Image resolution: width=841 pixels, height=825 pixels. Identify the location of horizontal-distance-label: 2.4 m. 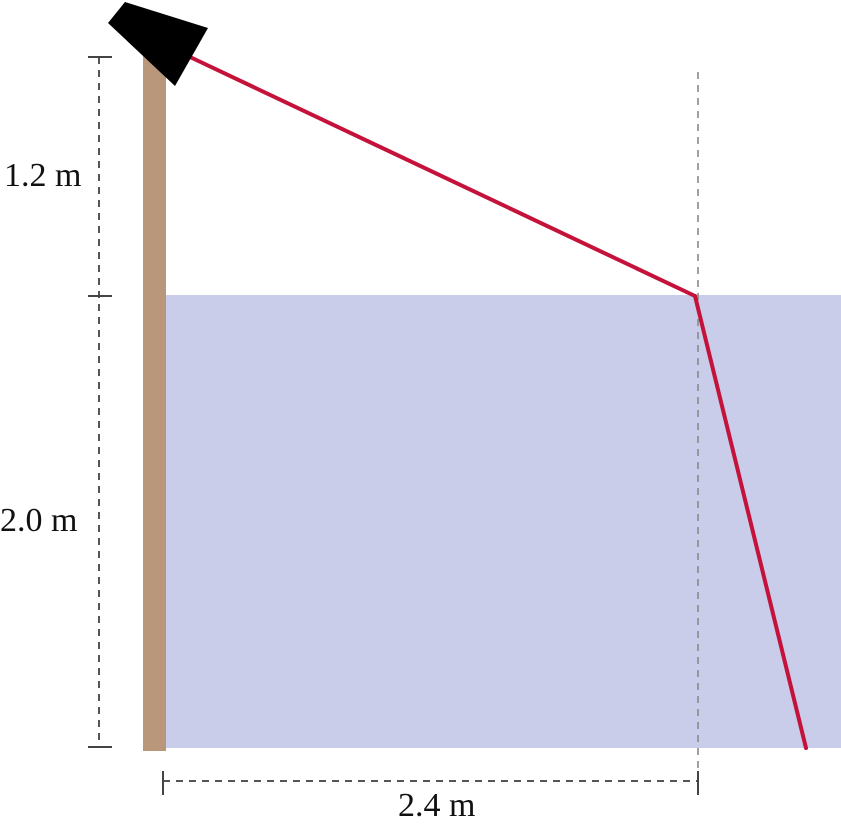
(436, 805).